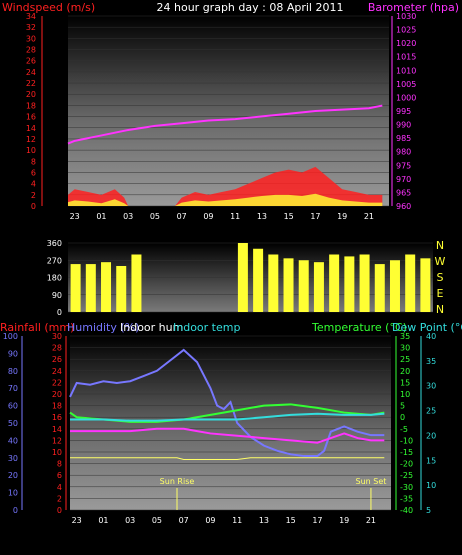  Describe the element at coordinates (31, 105) in the screenshot. I see `wind-tick-label: 18` at that location.